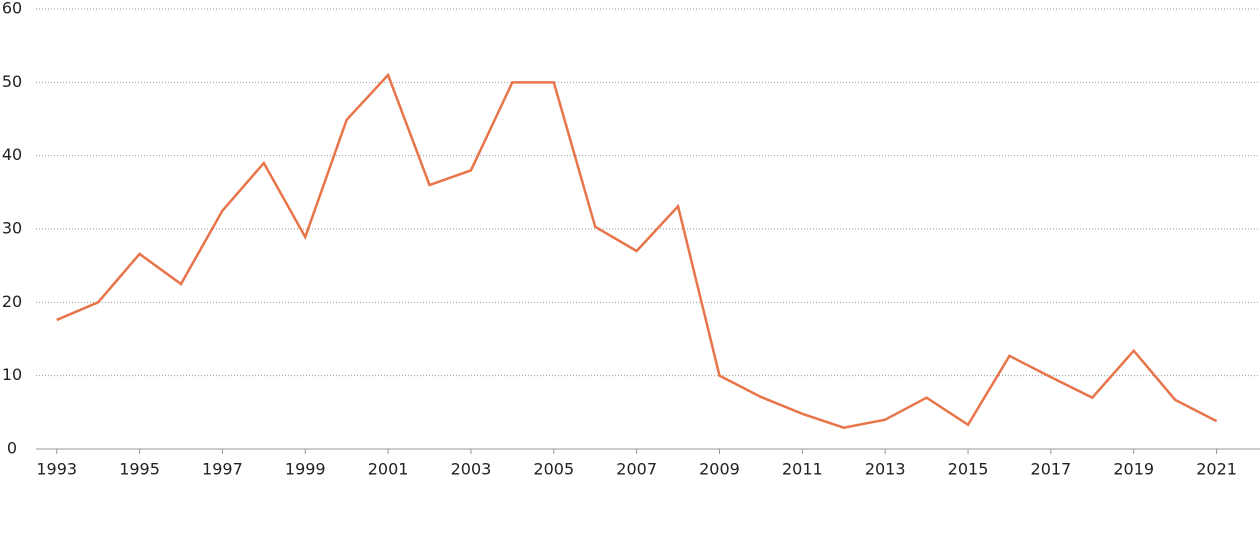 Image resolution: width=1260 pixels, height=551 pixels. I want to click on y-tick-label: 30, so click(12, 228).